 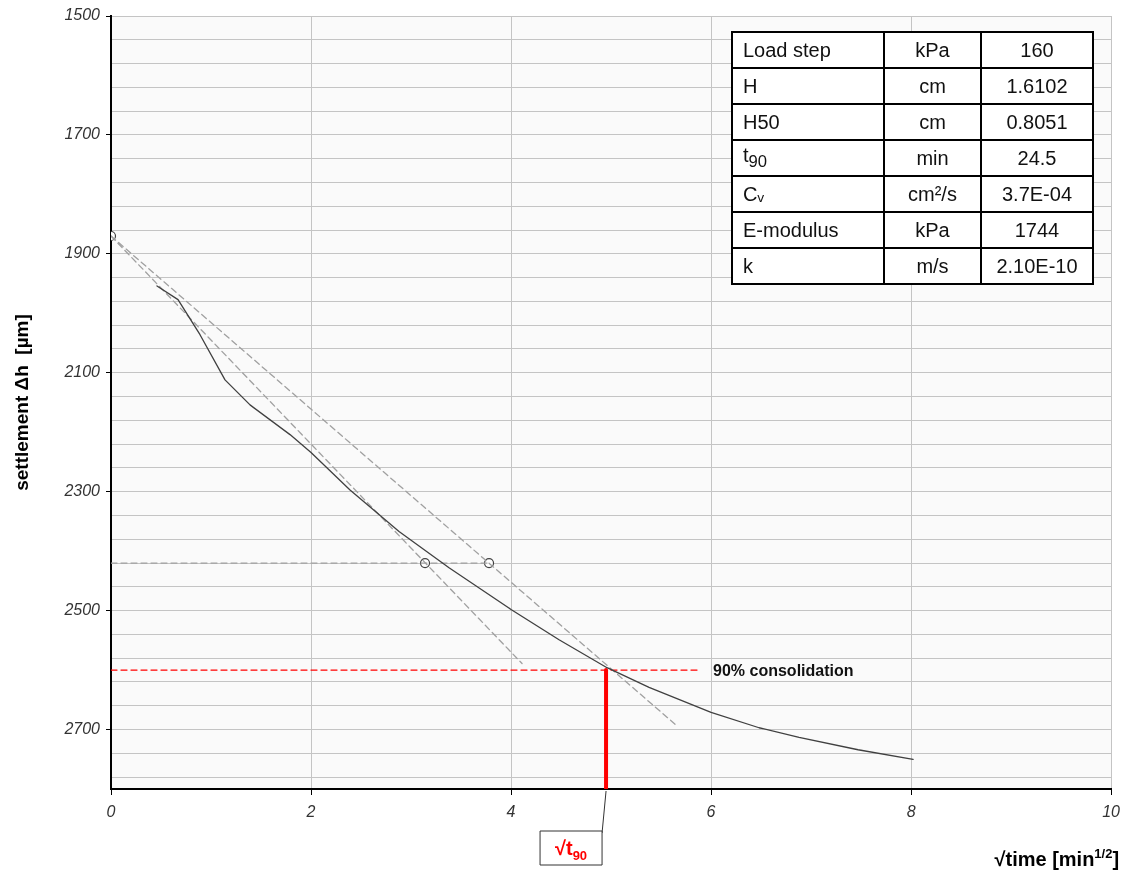 What do you see at coordinates (932, 266) in the screenshot?
I see `annotation: m/s` at bounding box center [932, 266].